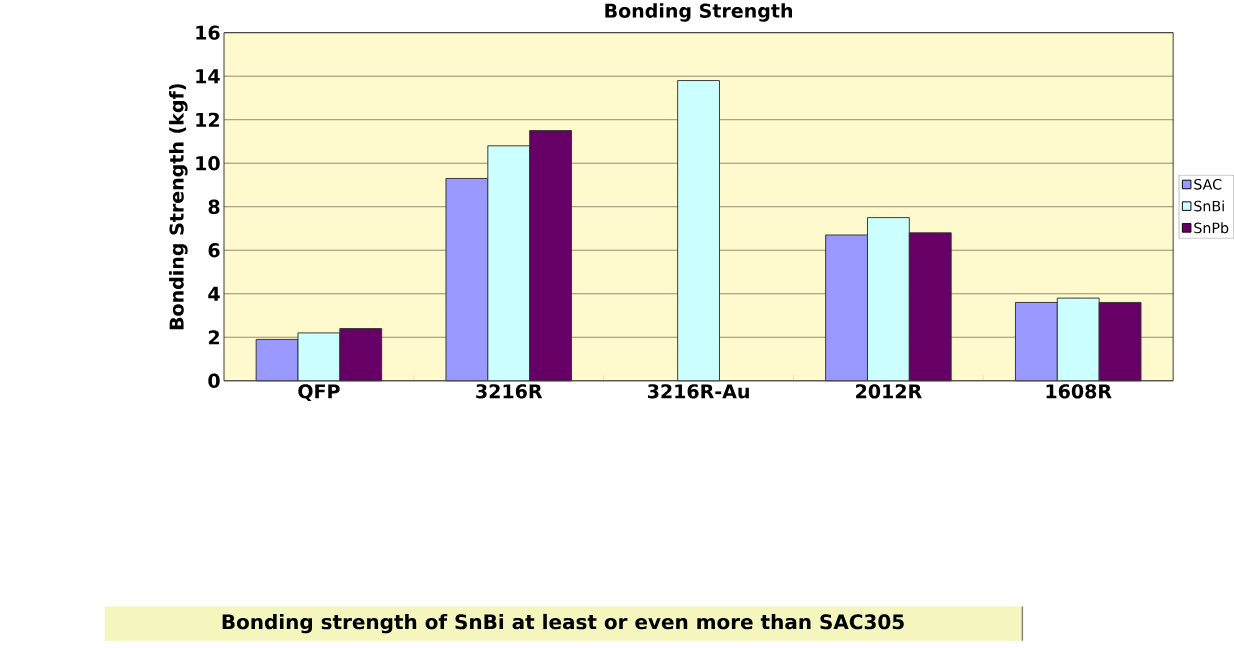 The image size is (1234, 648). What do you see at coordinates (699, 12) in the screenshot?
I see `chart-title: Bonding Strength` at bounding box center [699, 12].